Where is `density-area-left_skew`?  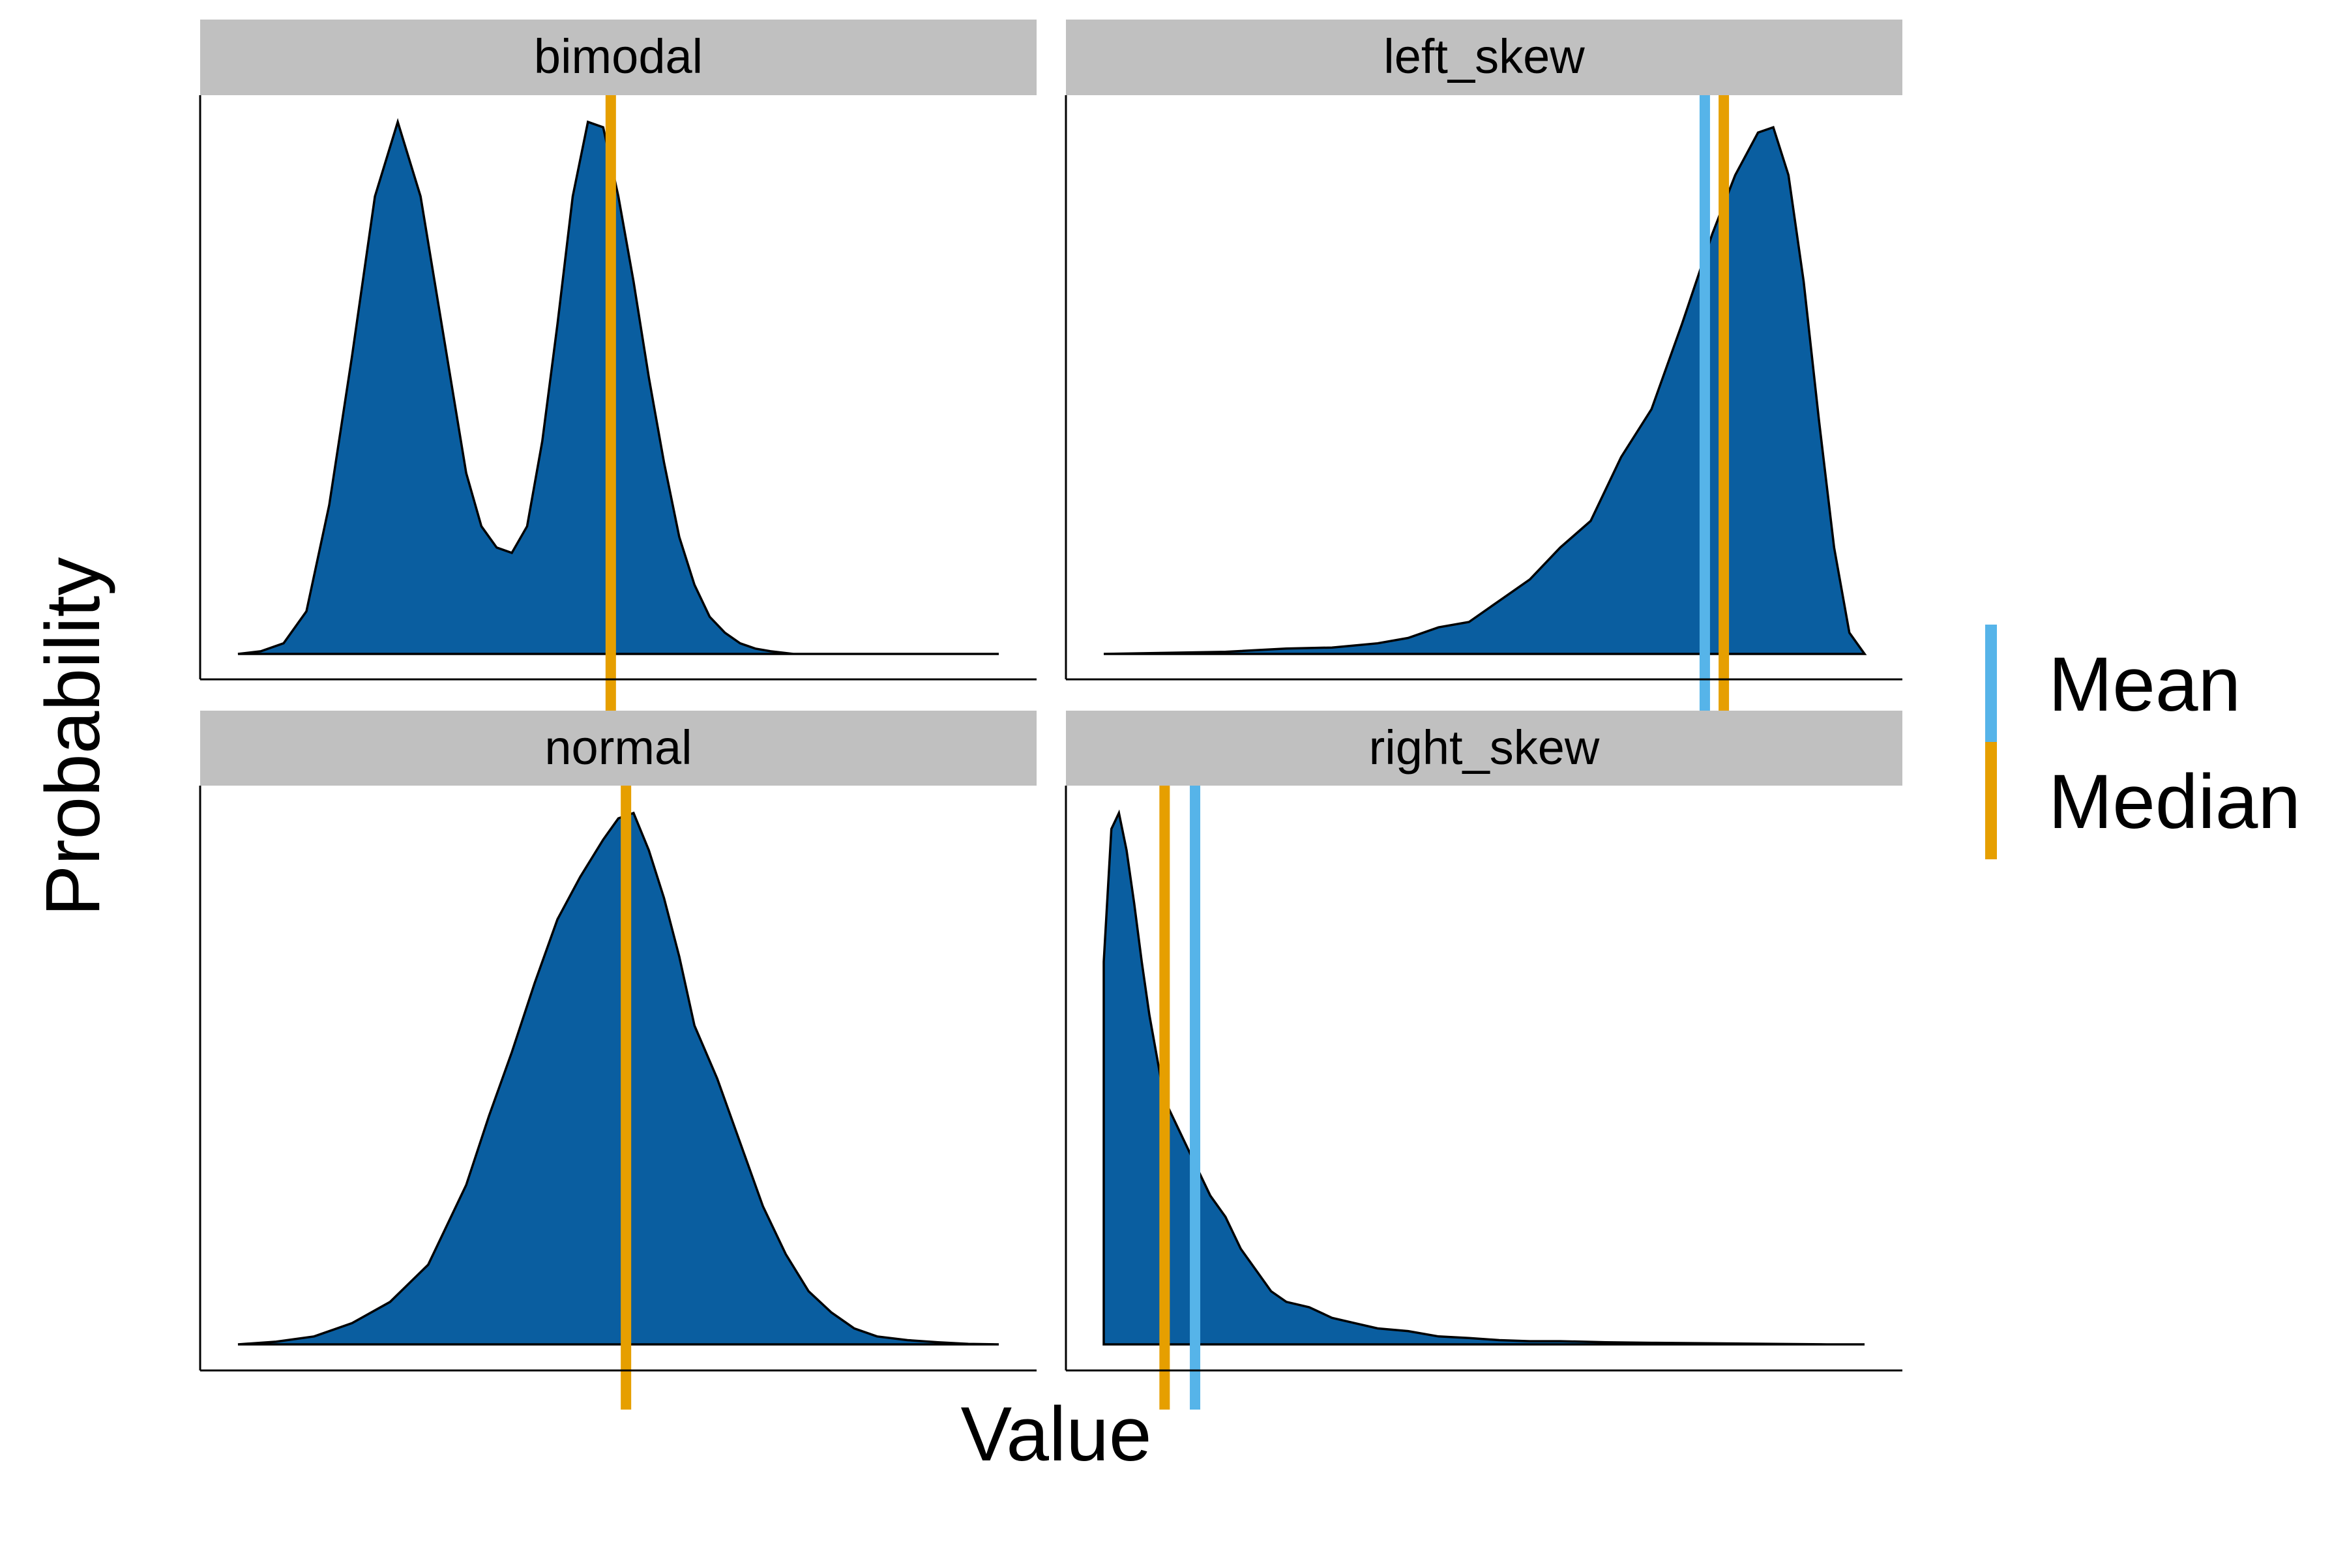
density-area-left_skew is located at coordinates (1485, 390).